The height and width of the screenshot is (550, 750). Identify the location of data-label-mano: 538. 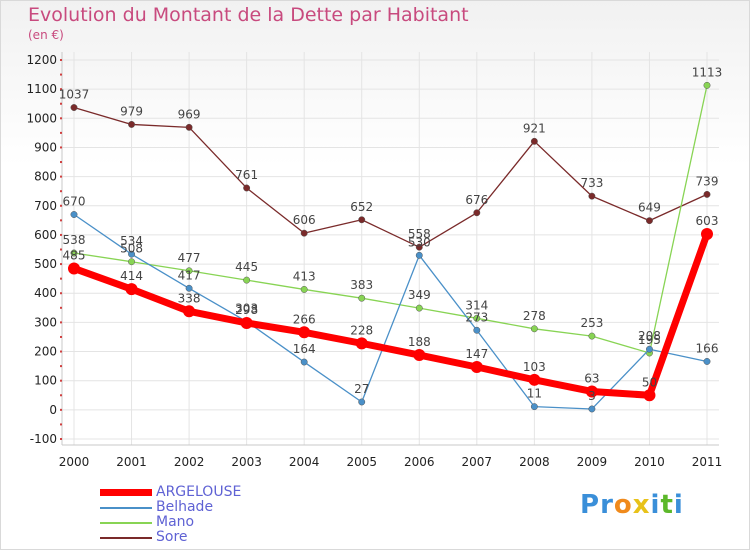
(74, 240).